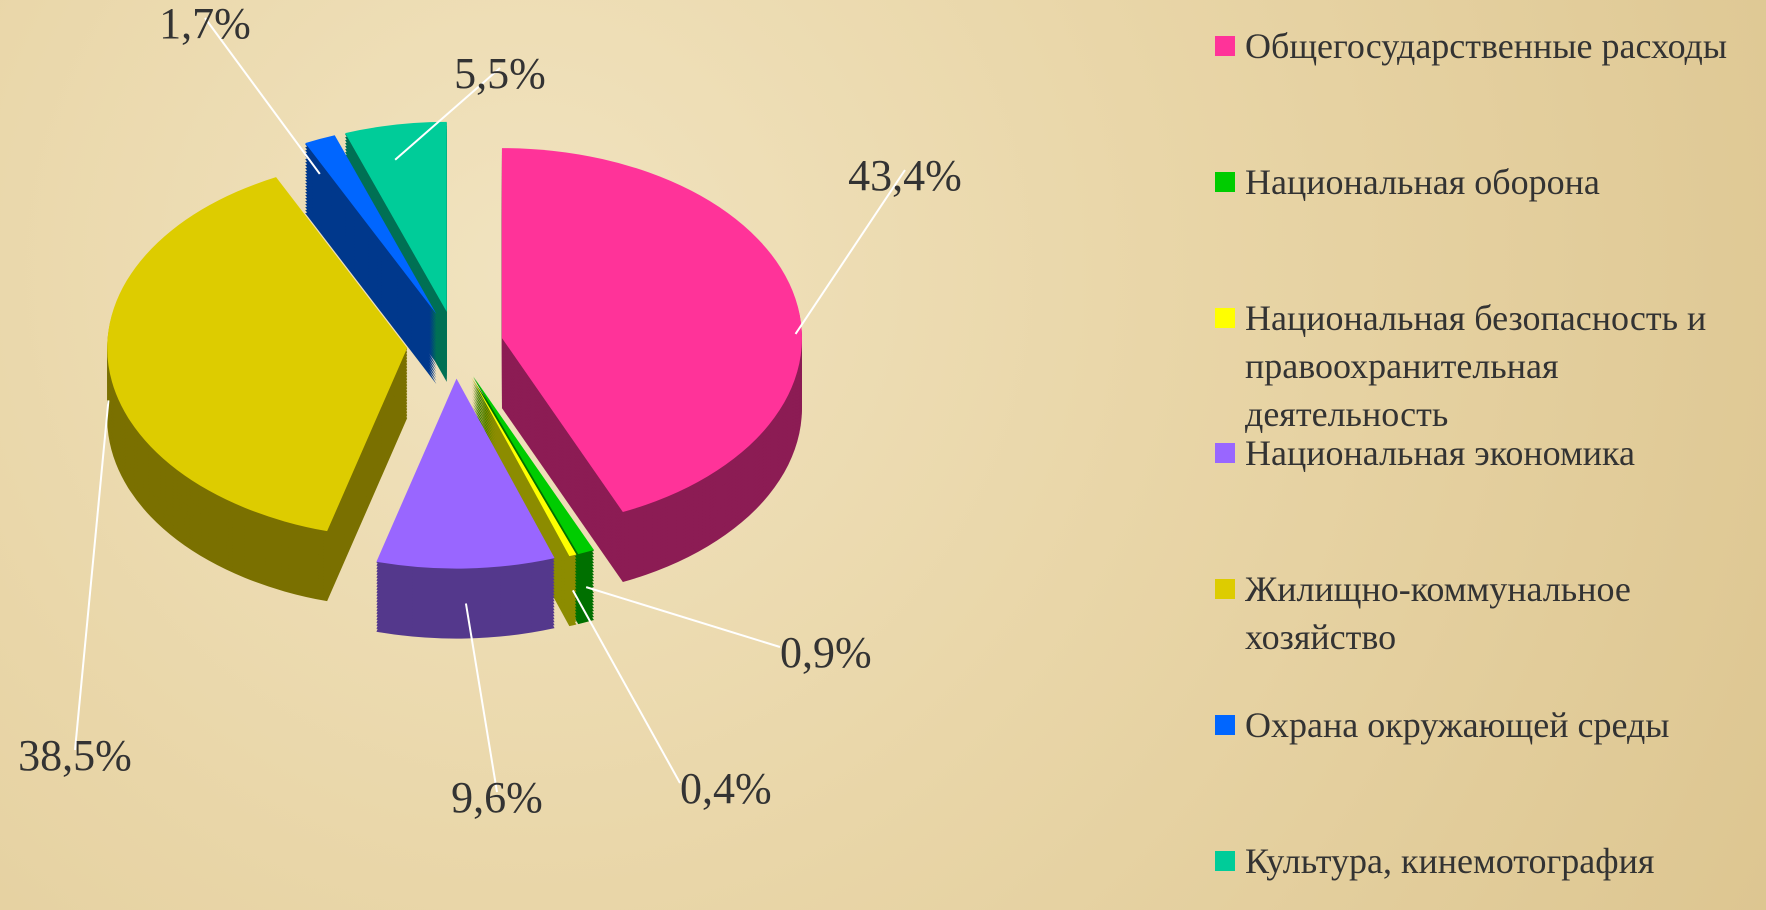  I want to click on legend-item: Жилищно-коммунальное хозяйство, so click(1490, 613).